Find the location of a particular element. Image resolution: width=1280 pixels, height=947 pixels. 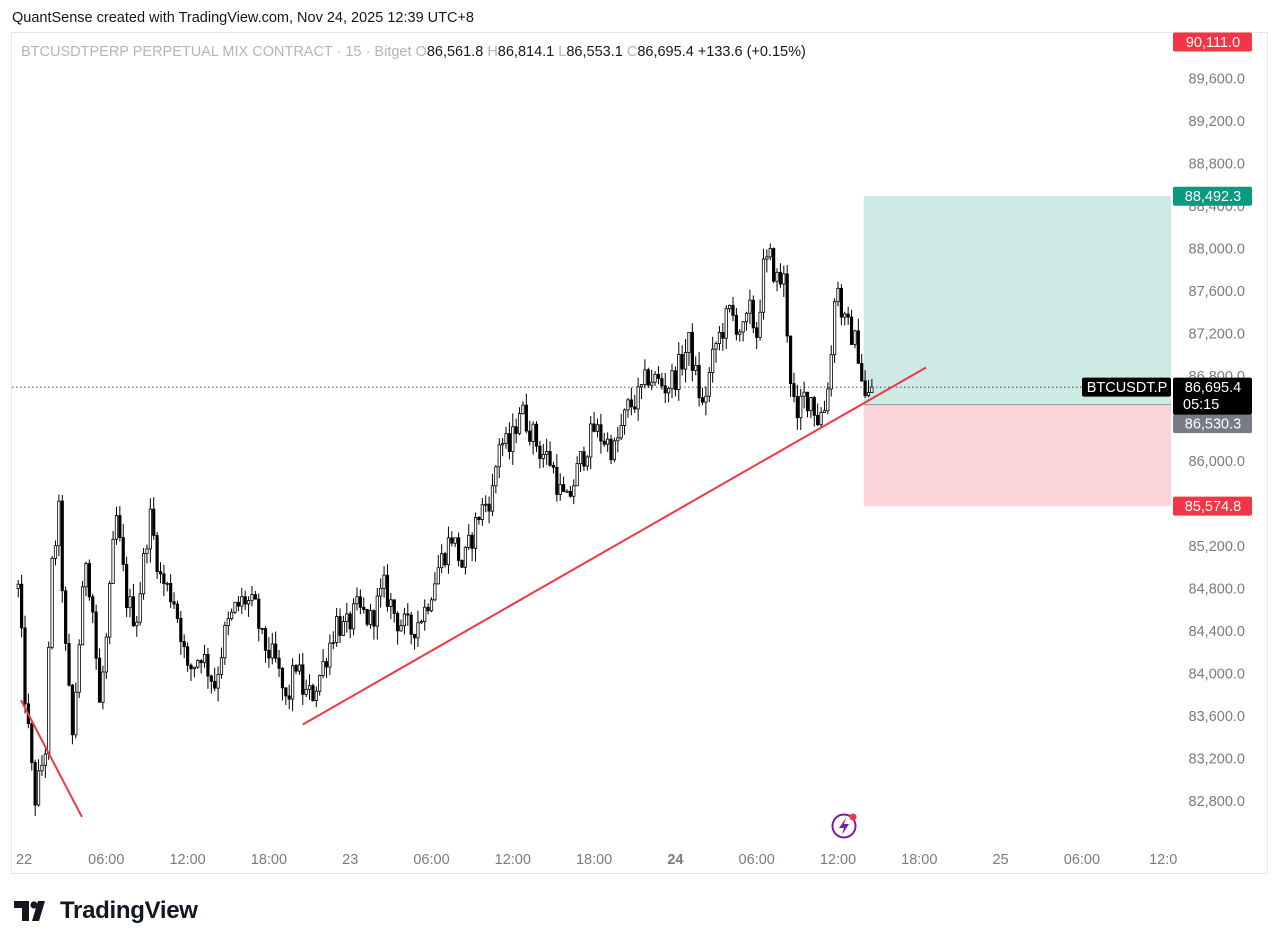

x-tick-label: 22 is located at coordinates (24, 860).